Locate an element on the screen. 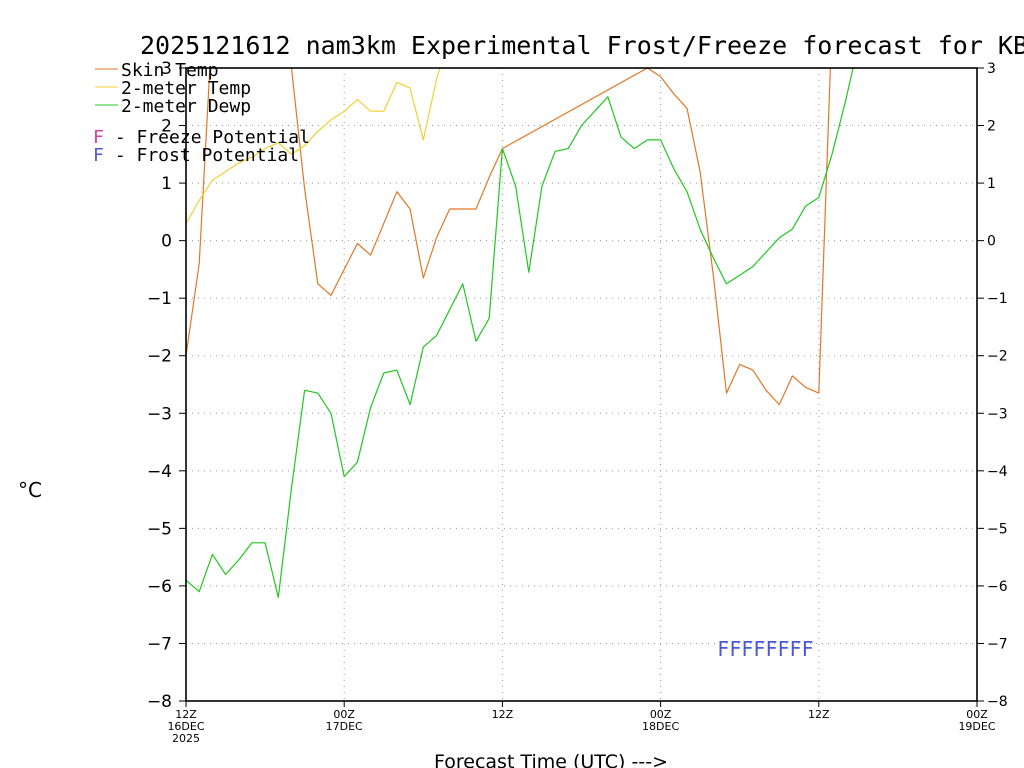  freeze-potential-letter: F is located at coordinates (98, 137).